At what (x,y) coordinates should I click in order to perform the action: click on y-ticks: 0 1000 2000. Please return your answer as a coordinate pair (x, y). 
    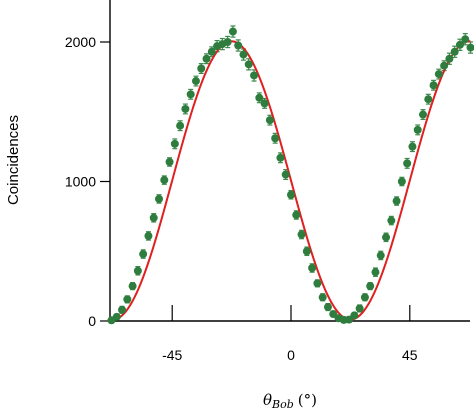
    Looking at the image, I should click on (87, 181).